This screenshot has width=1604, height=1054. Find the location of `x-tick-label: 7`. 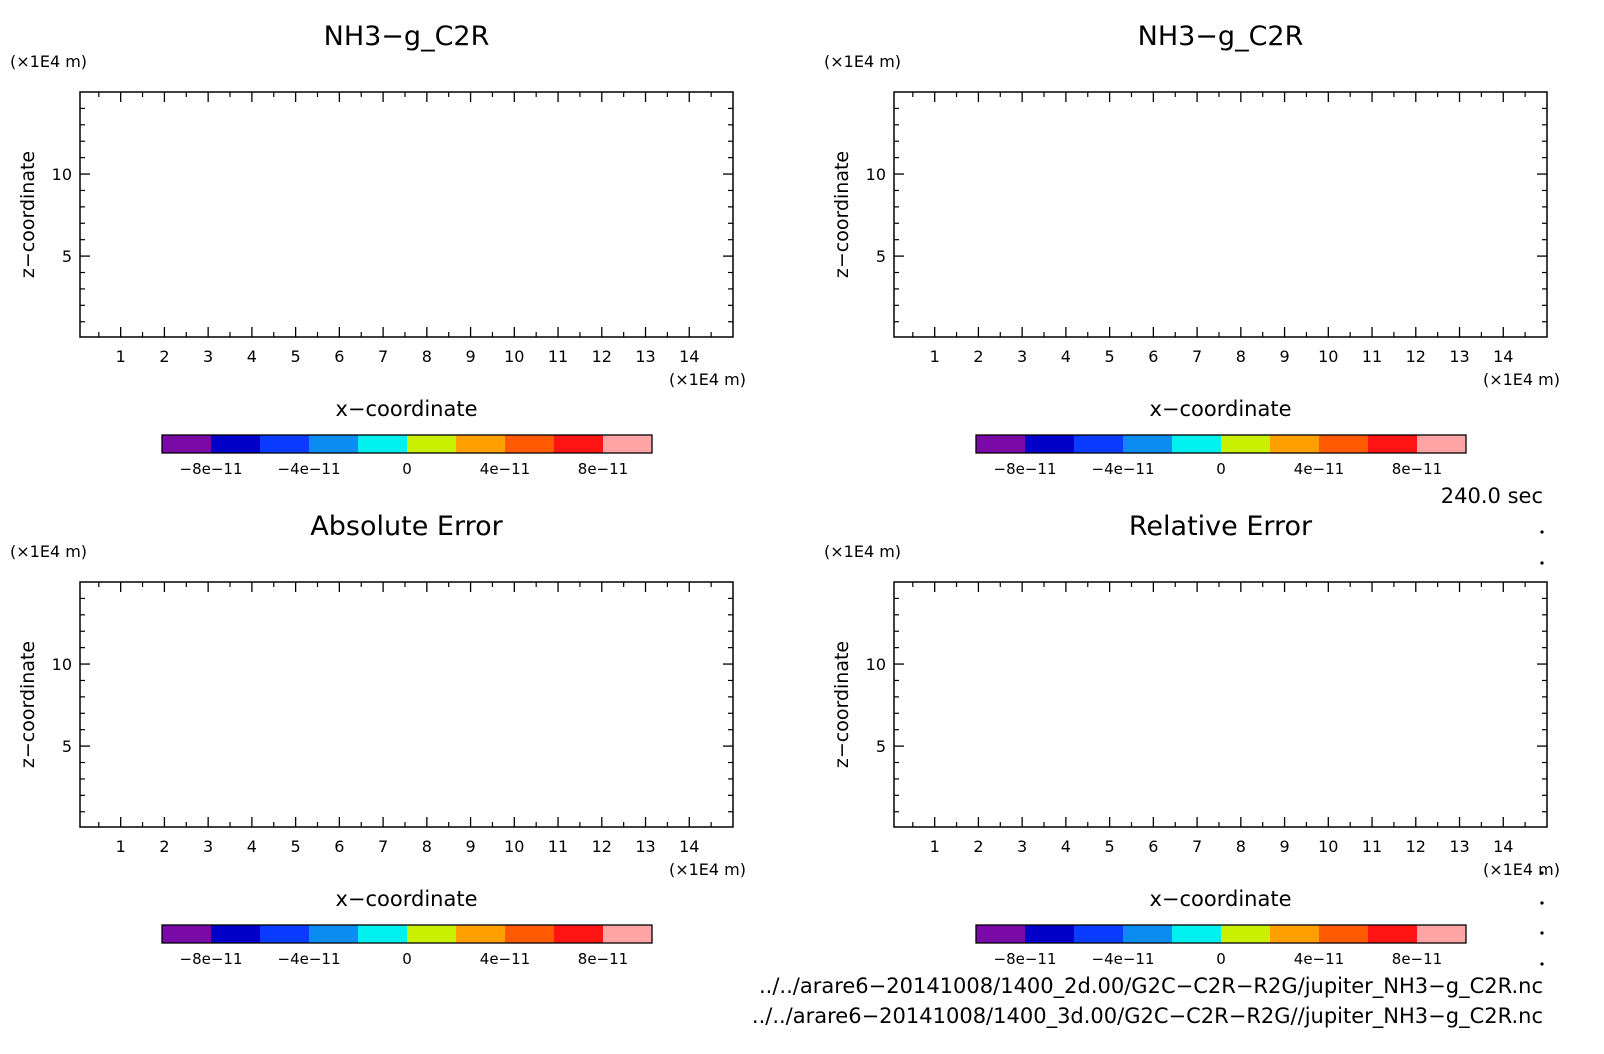

x-tick-label: 7 is located at coordinates (383, 846).